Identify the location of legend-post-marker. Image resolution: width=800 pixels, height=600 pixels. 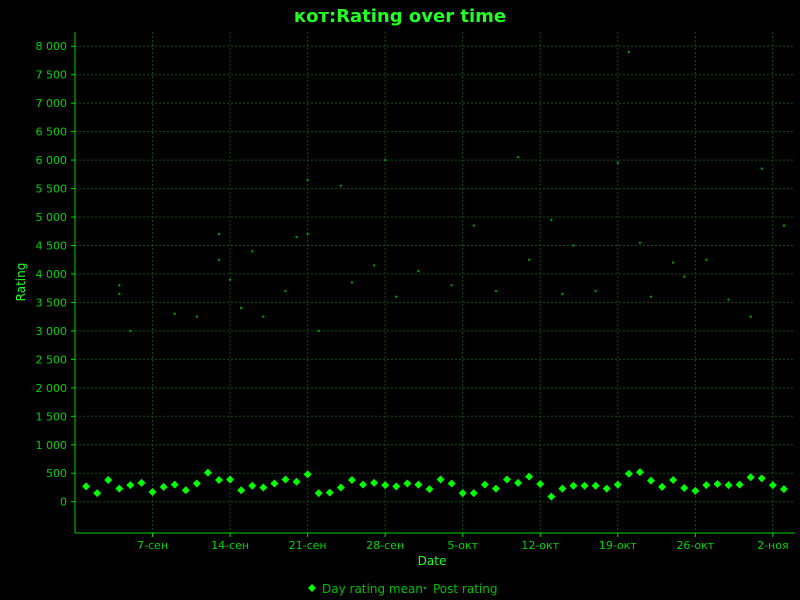
(425, 588).